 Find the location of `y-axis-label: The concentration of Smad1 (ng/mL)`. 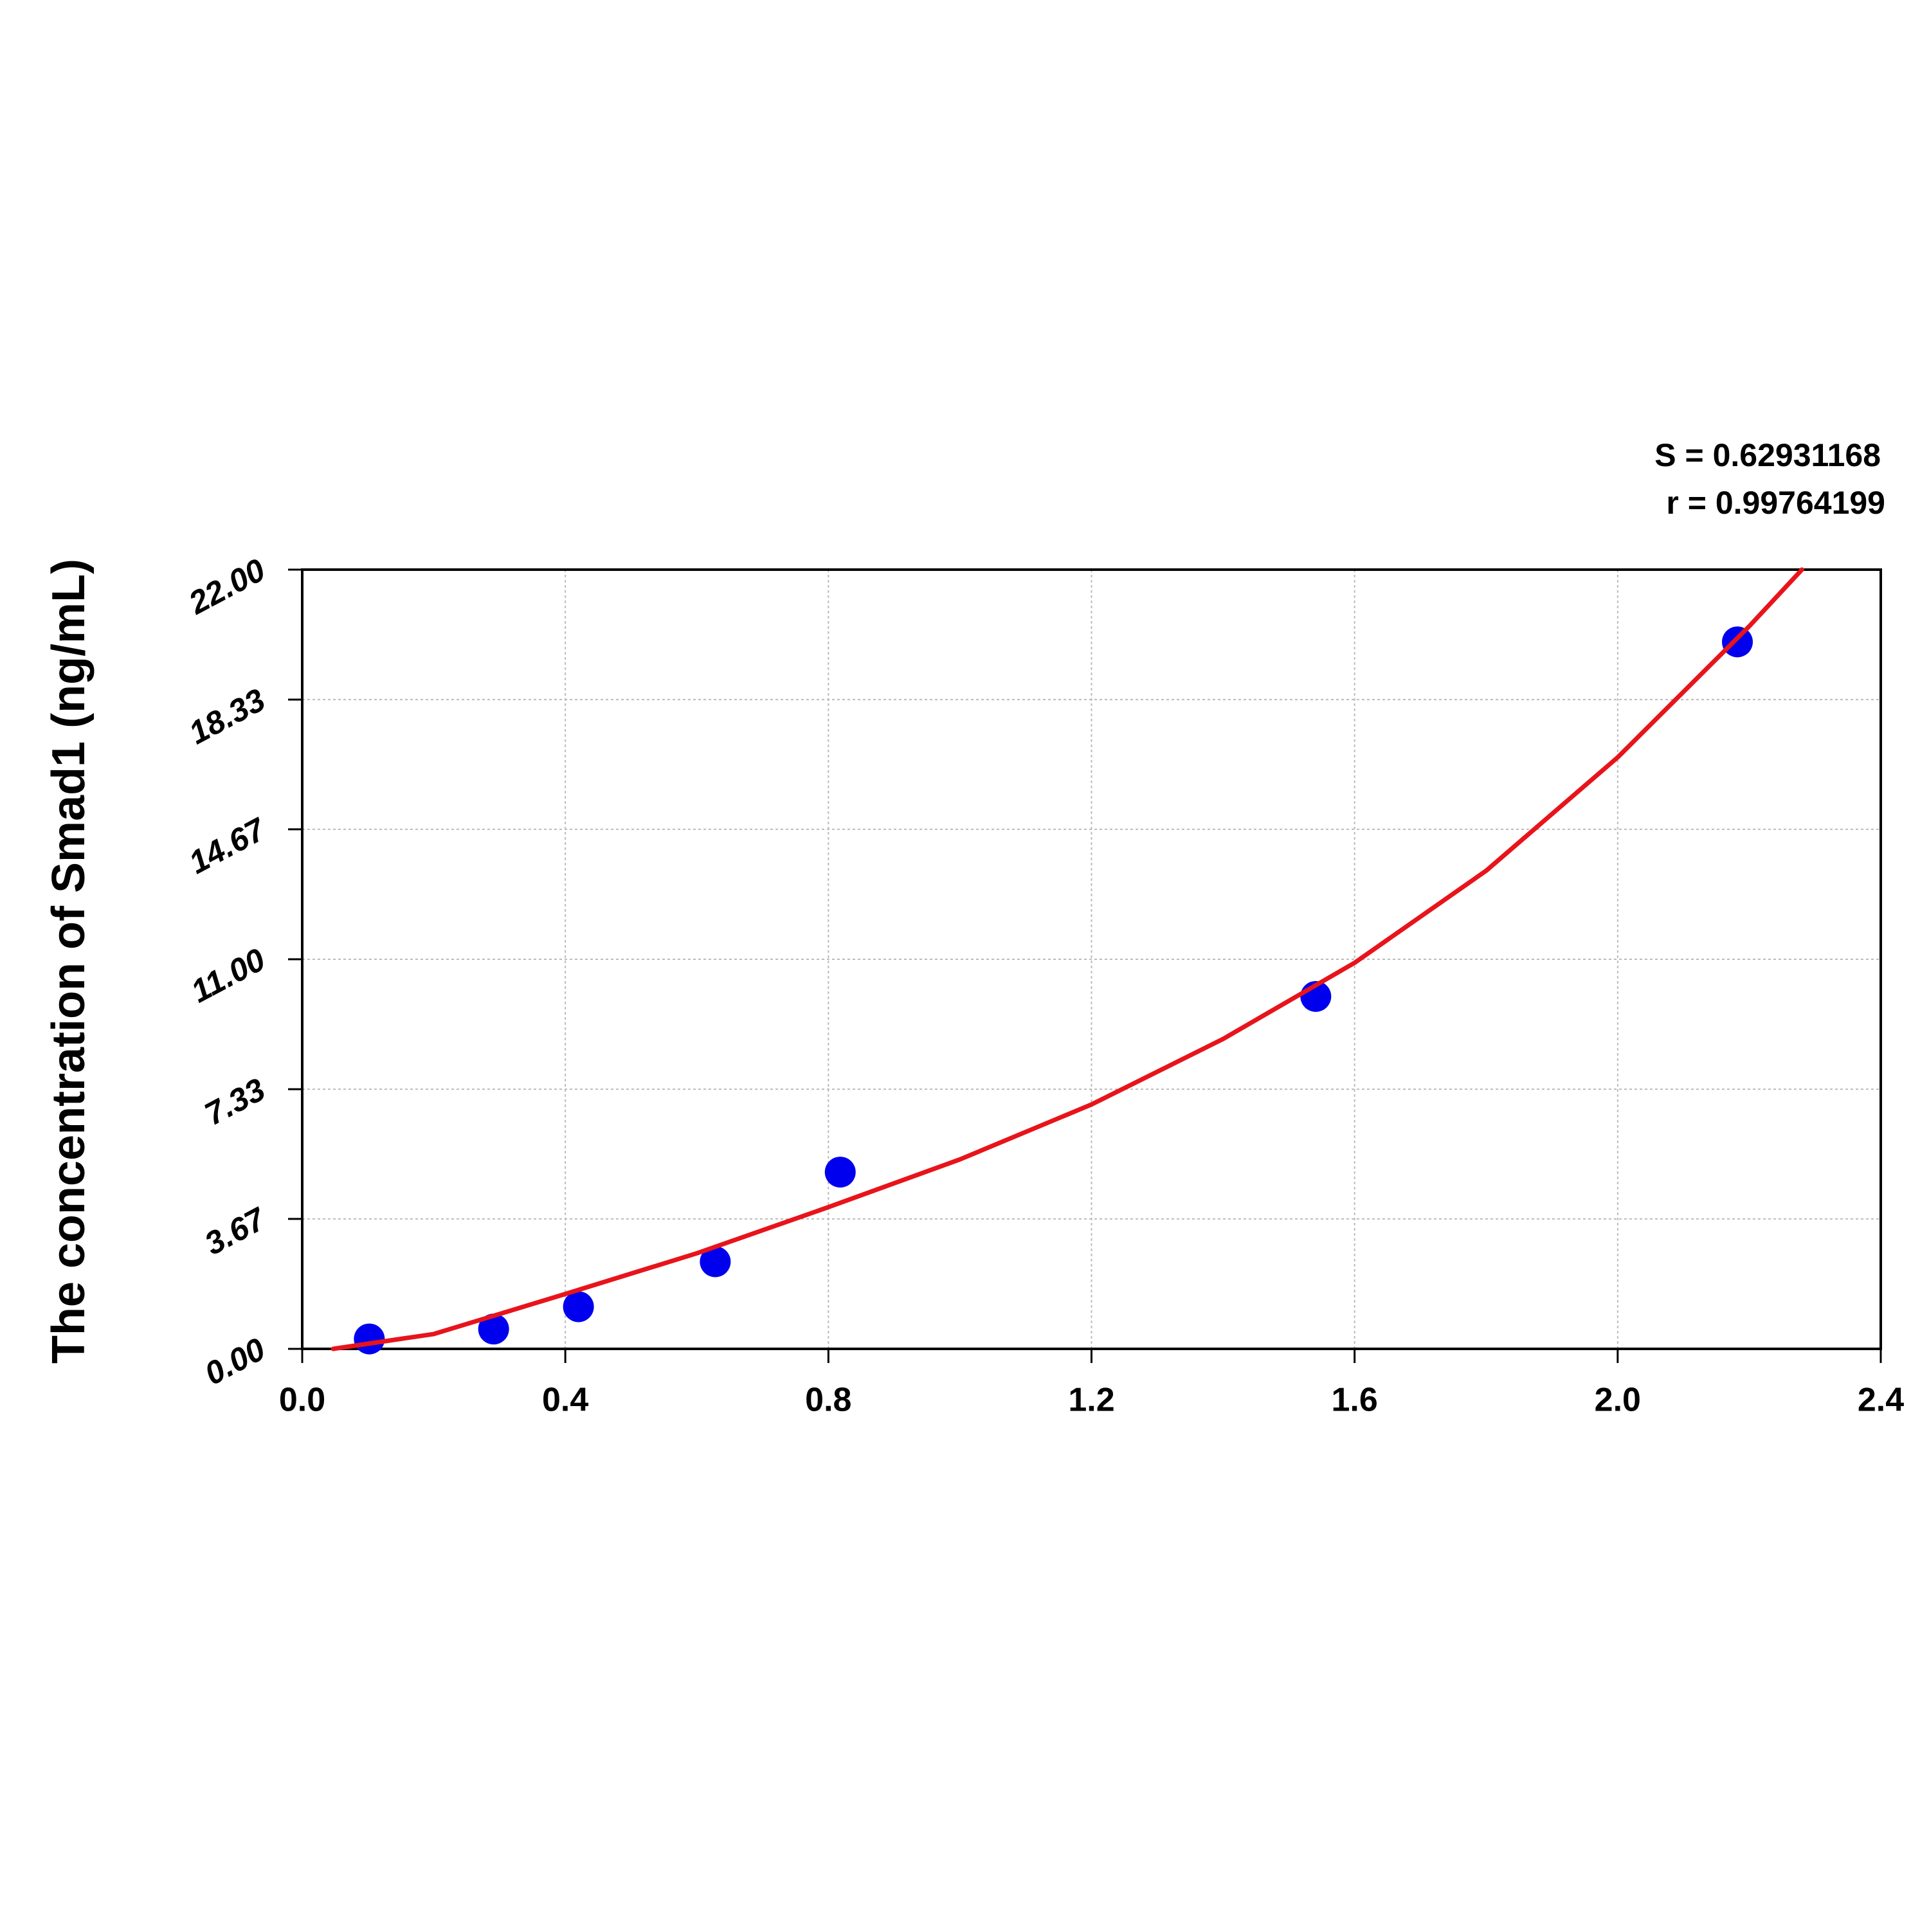

y-axis-label: The concentration of Smad1 (ng/mL) is located at coordinates (69, 961).